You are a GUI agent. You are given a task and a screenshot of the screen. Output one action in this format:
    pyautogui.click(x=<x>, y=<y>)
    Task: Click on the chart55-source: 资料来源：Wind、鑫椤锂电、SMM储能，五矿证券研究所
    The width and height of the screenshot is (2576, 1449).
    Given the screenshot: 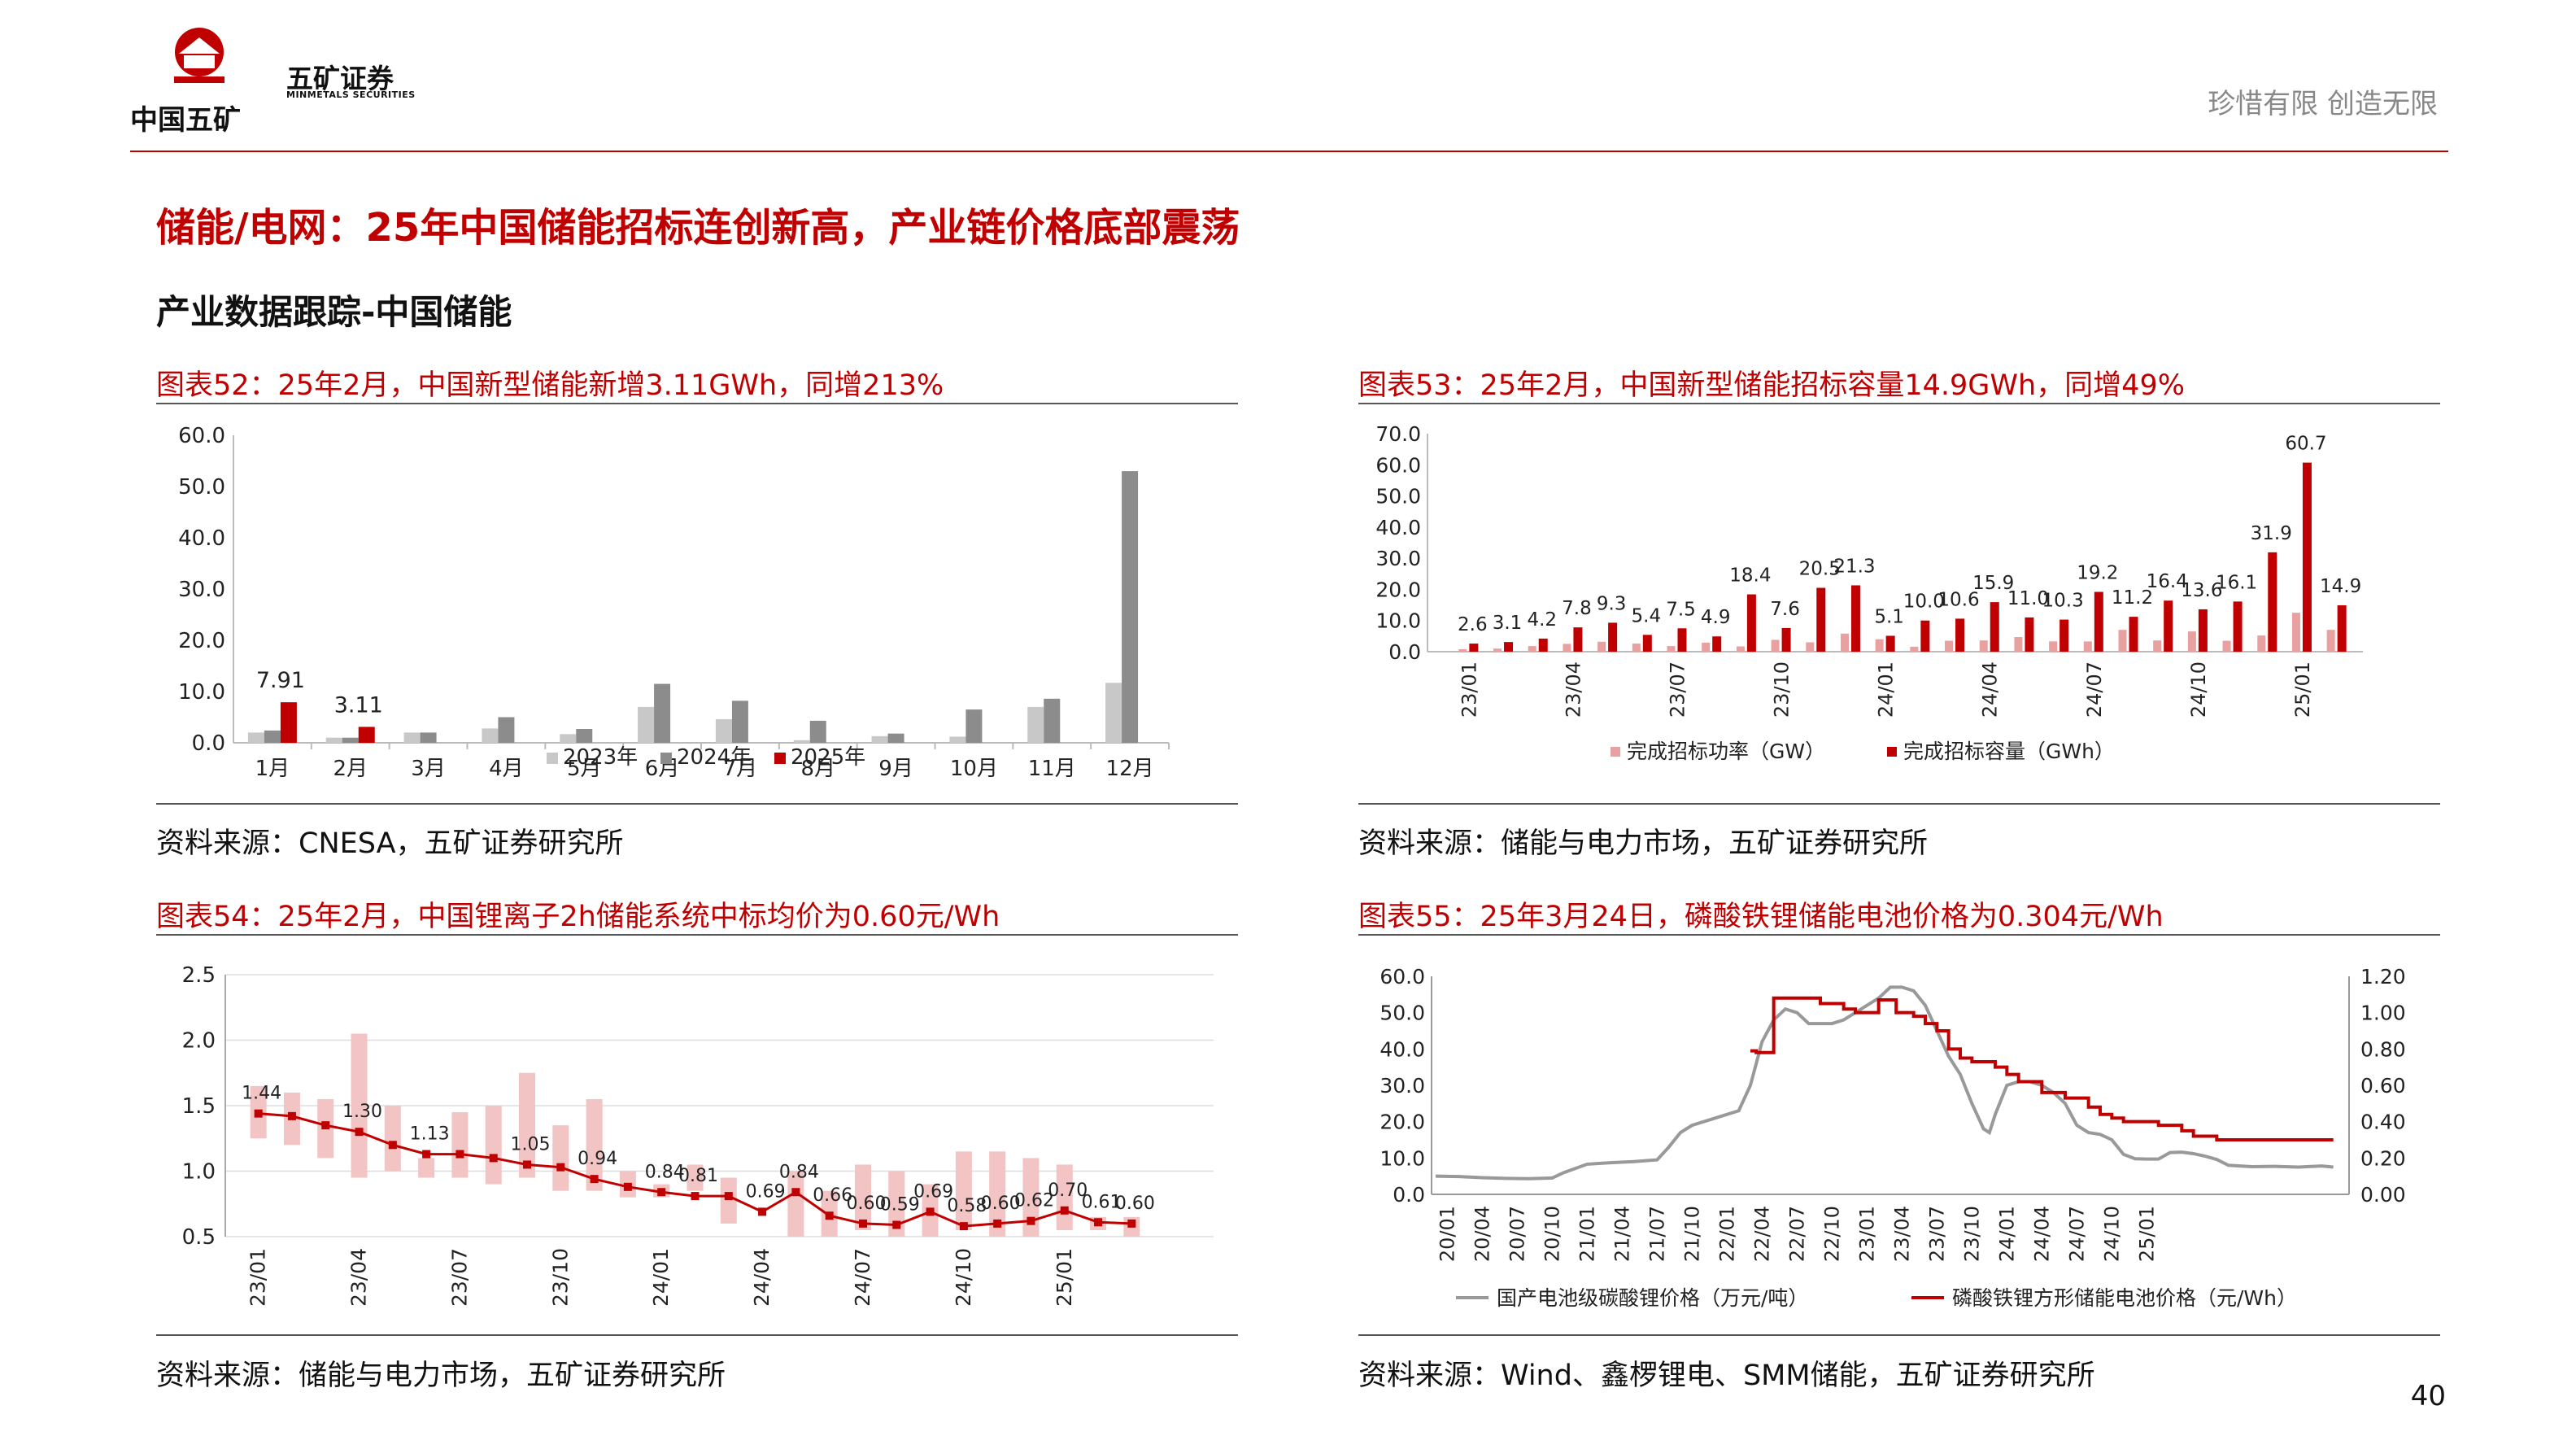 What is the action you would take?
    pyautogui.click(x=1726, y=1376)
    